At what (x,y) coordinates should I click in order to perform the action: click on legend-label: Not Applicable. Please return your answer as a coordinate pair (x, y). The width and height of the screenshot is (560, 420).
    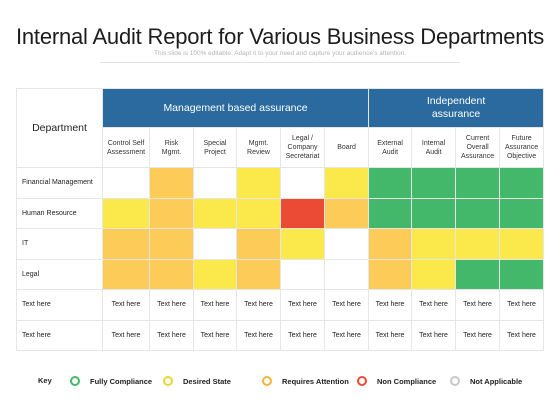
    Looking at the image, I should click on (496, 381).